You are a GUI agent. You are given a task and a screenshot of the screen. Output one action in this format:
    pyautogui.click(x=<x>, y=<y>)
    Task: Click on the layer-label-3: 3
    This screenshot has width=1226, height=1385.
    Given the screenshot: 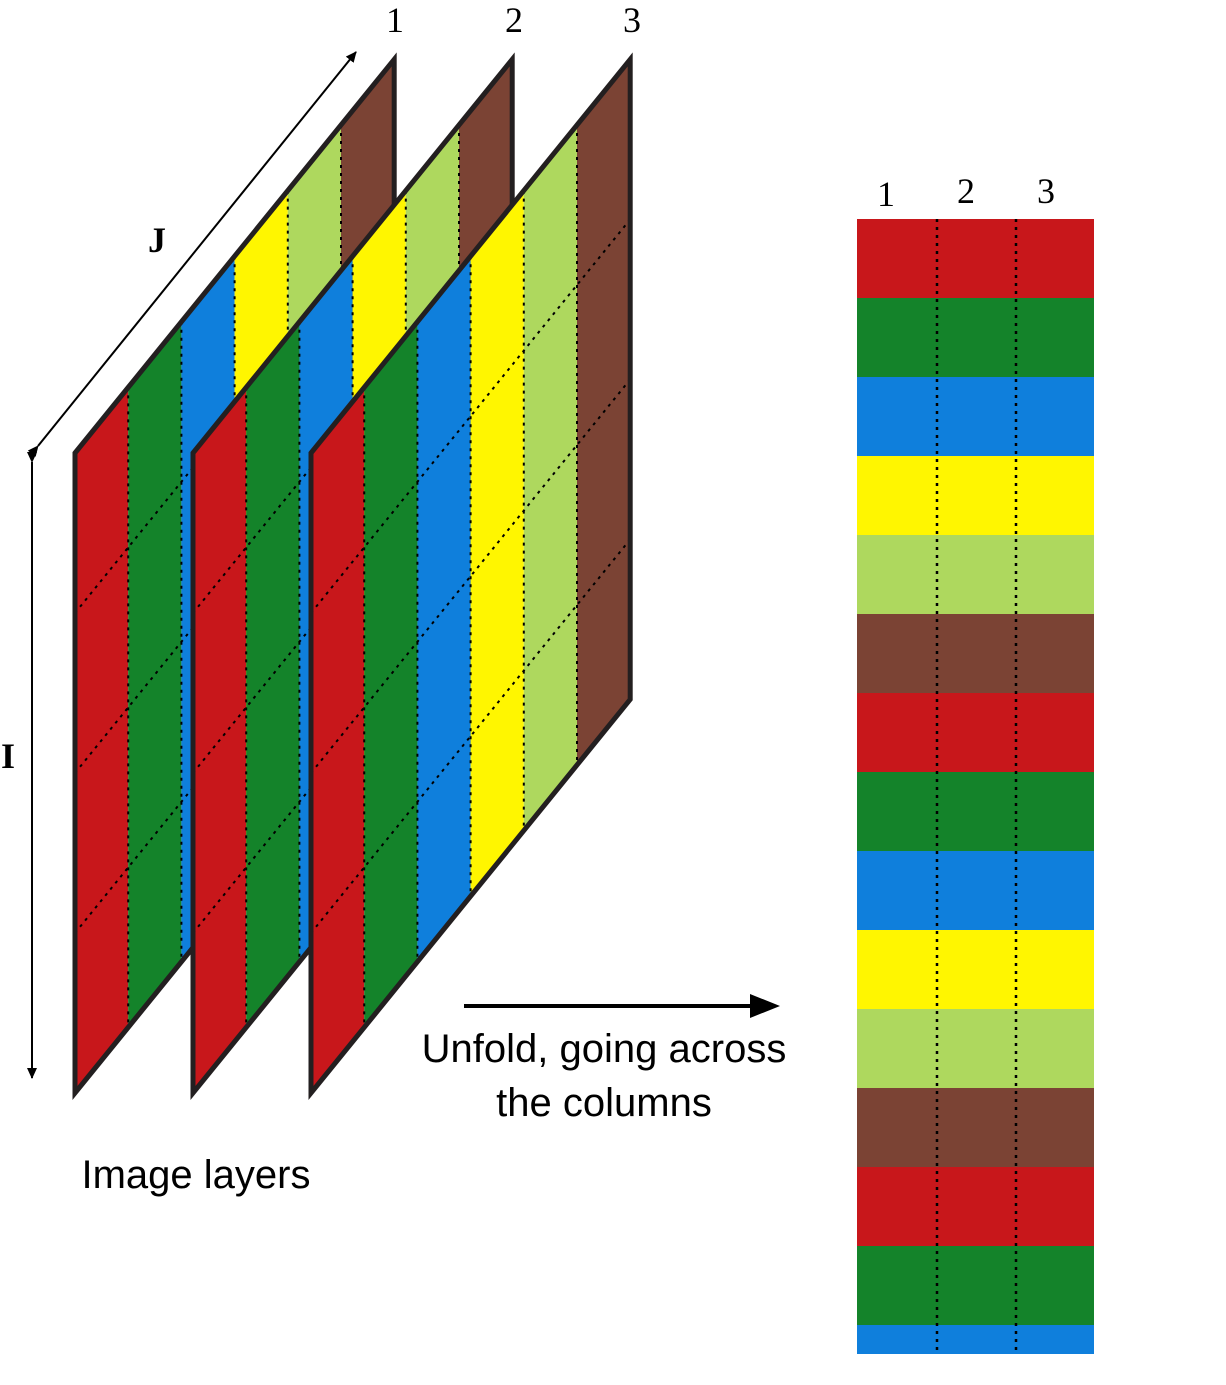 What is the action you would take?
    pyautogui.click(x=632, y=20)
    